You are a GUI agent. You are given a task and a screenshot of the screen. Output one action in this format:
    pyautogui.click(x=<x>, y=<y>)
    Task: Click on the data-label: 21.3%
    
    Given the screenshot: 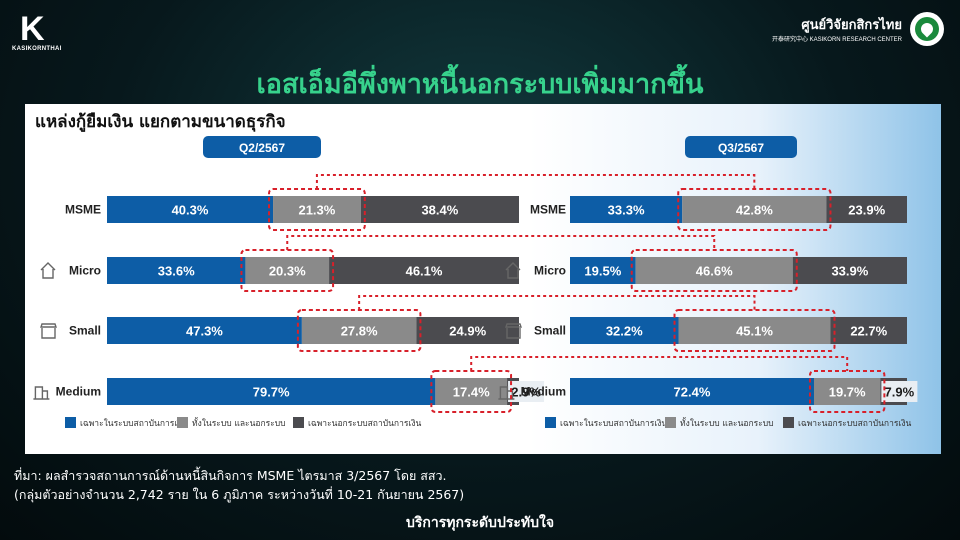 What is the action you would take?
    pyautogui.click(x=316, y=210)
    